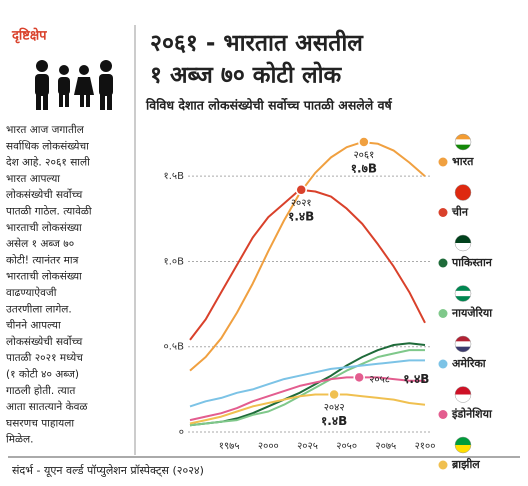 The width and height of the screenshot is (528, 486). I want to click on paragraph-line: (१ कोटी ४० अब्ज), so click(42, 374).